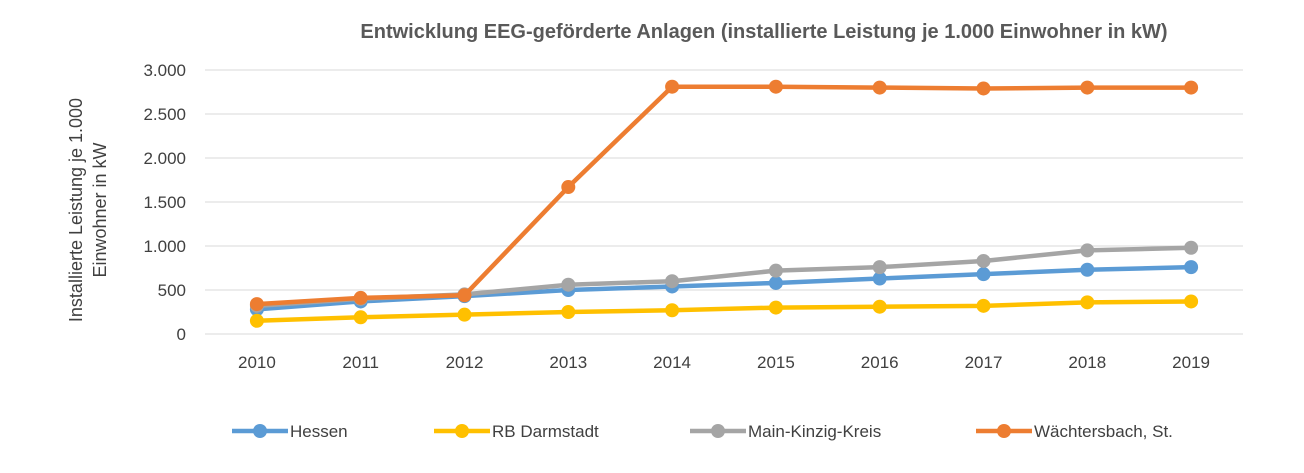 The image size is (1304, 473). I want to click on x-tick-label: 2010, so click(257, 362).